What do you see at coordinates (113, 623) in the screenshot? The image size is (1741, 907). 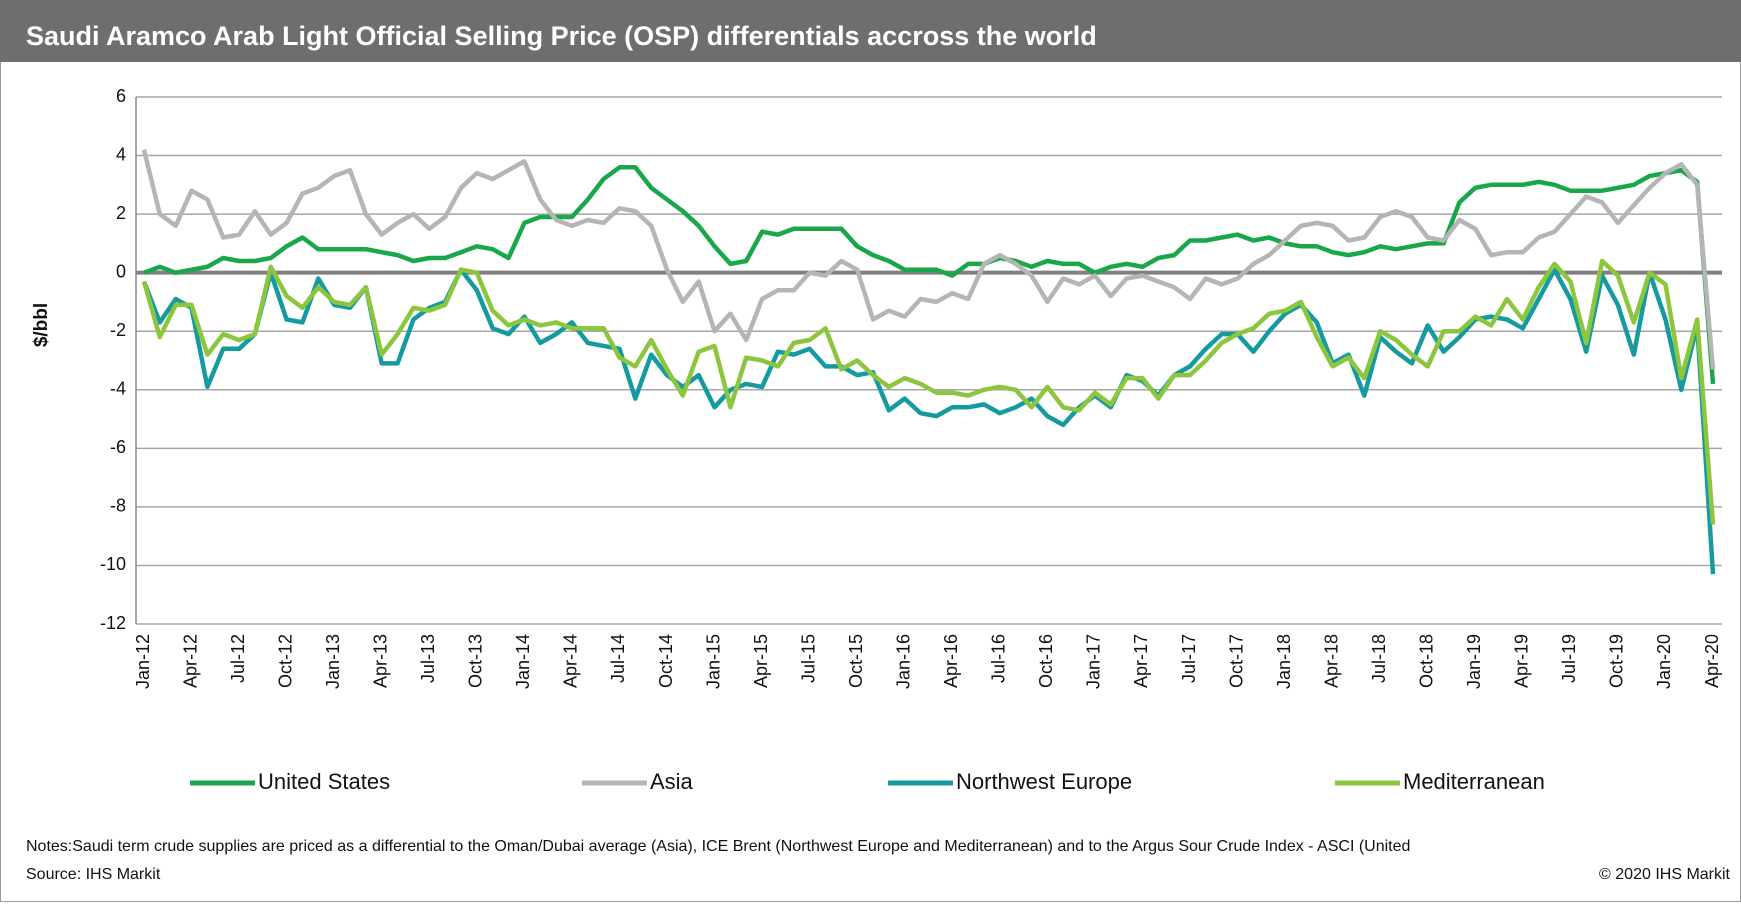 I see `y-tick-label: -12` at bounding box center [113, 623].